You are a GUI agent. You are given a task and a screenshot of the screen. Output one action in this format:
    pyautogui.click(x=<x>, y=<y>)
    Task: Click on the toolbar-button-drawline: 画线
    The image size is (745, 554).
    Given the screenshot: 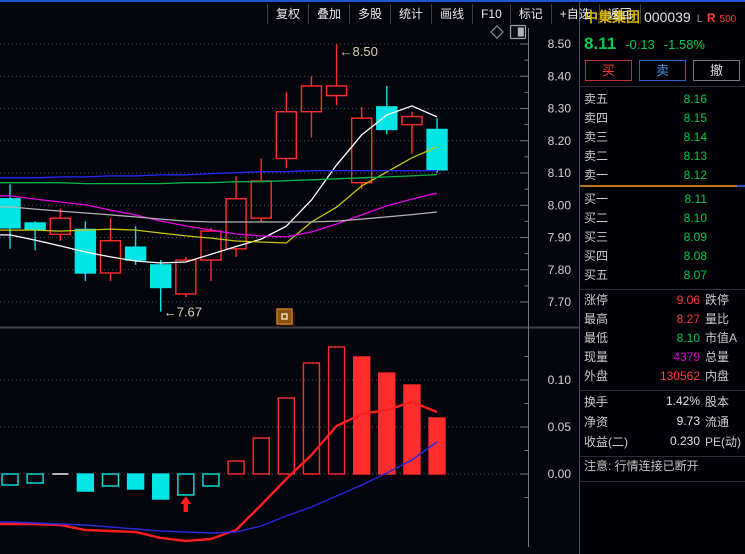 What is the action you would take?
    pyautogui.click(x=453, y=14)
    